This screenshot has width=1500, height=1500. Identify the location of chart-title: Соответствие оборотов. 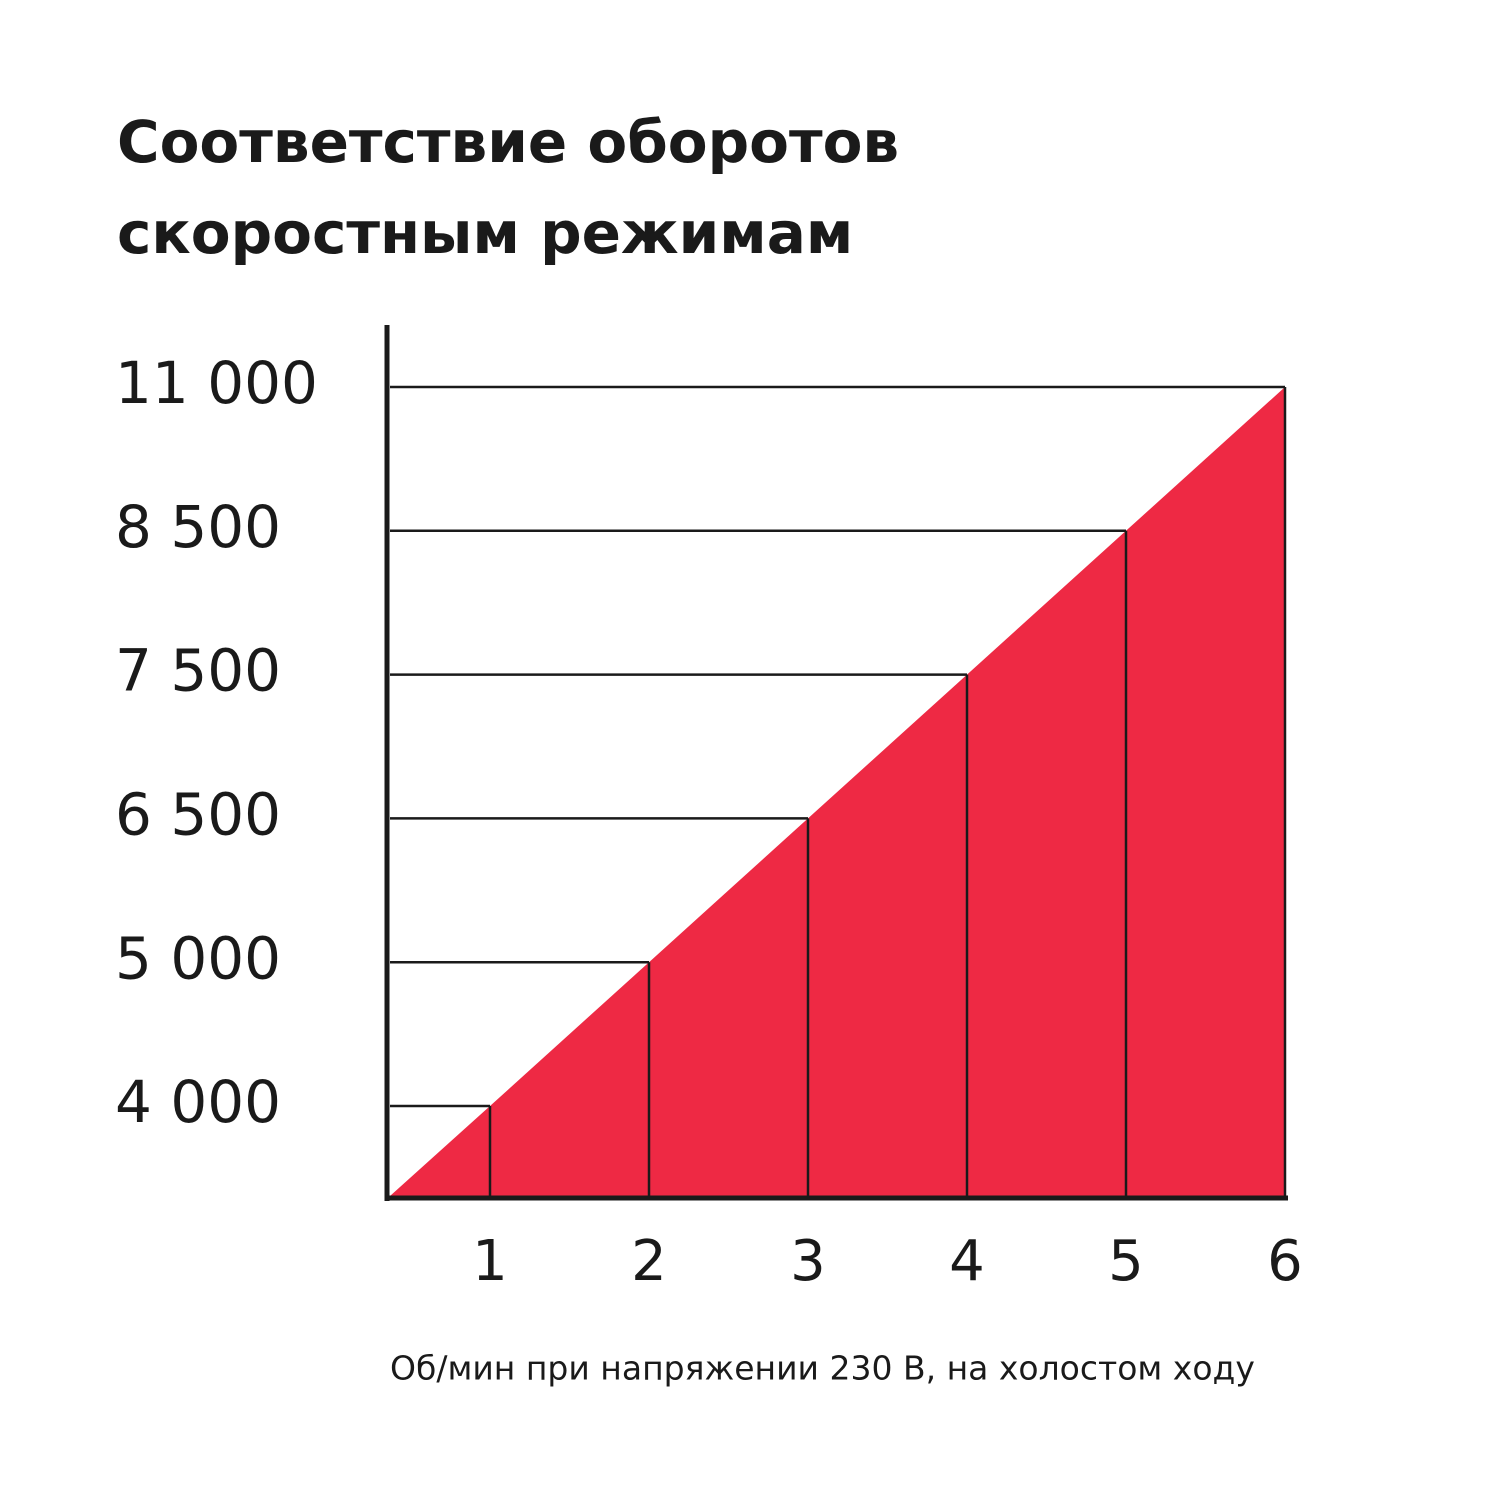
(508, 142).